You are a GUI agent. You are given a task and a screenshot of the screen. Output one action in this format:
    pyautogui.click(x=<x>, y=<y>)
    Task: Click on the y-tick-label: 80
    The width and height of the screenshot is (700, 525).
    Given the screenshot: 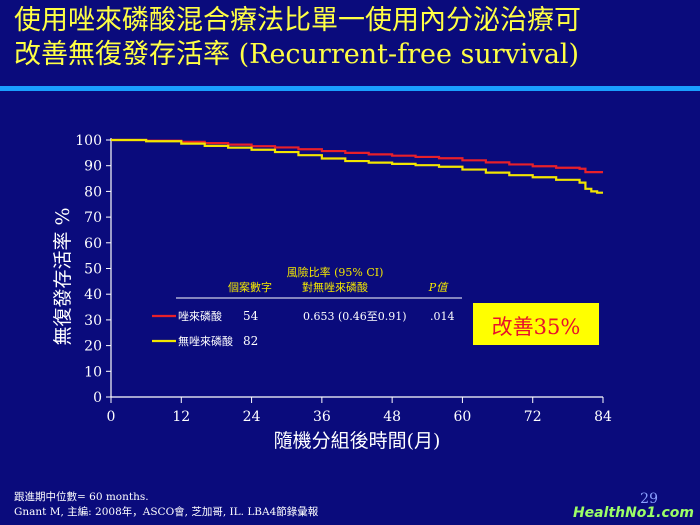 What is the action you would take?
    pyautogui.click(x=93, y=192)
    